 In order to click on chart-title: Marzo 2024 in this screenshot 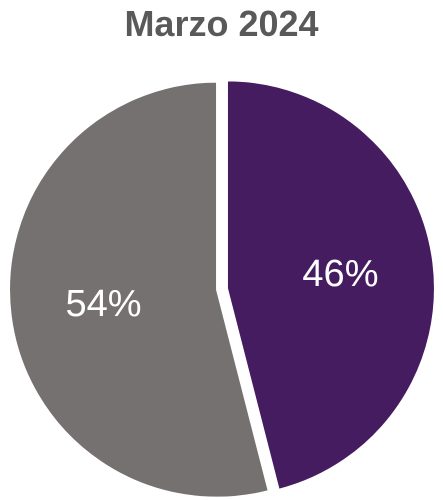, I will do `click(221, 23)`.